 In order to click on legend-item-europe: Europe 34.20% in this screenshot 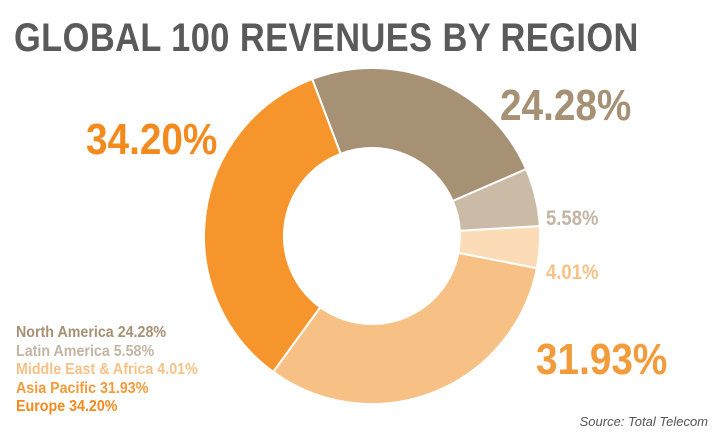, I will do `click(67, 406)`.